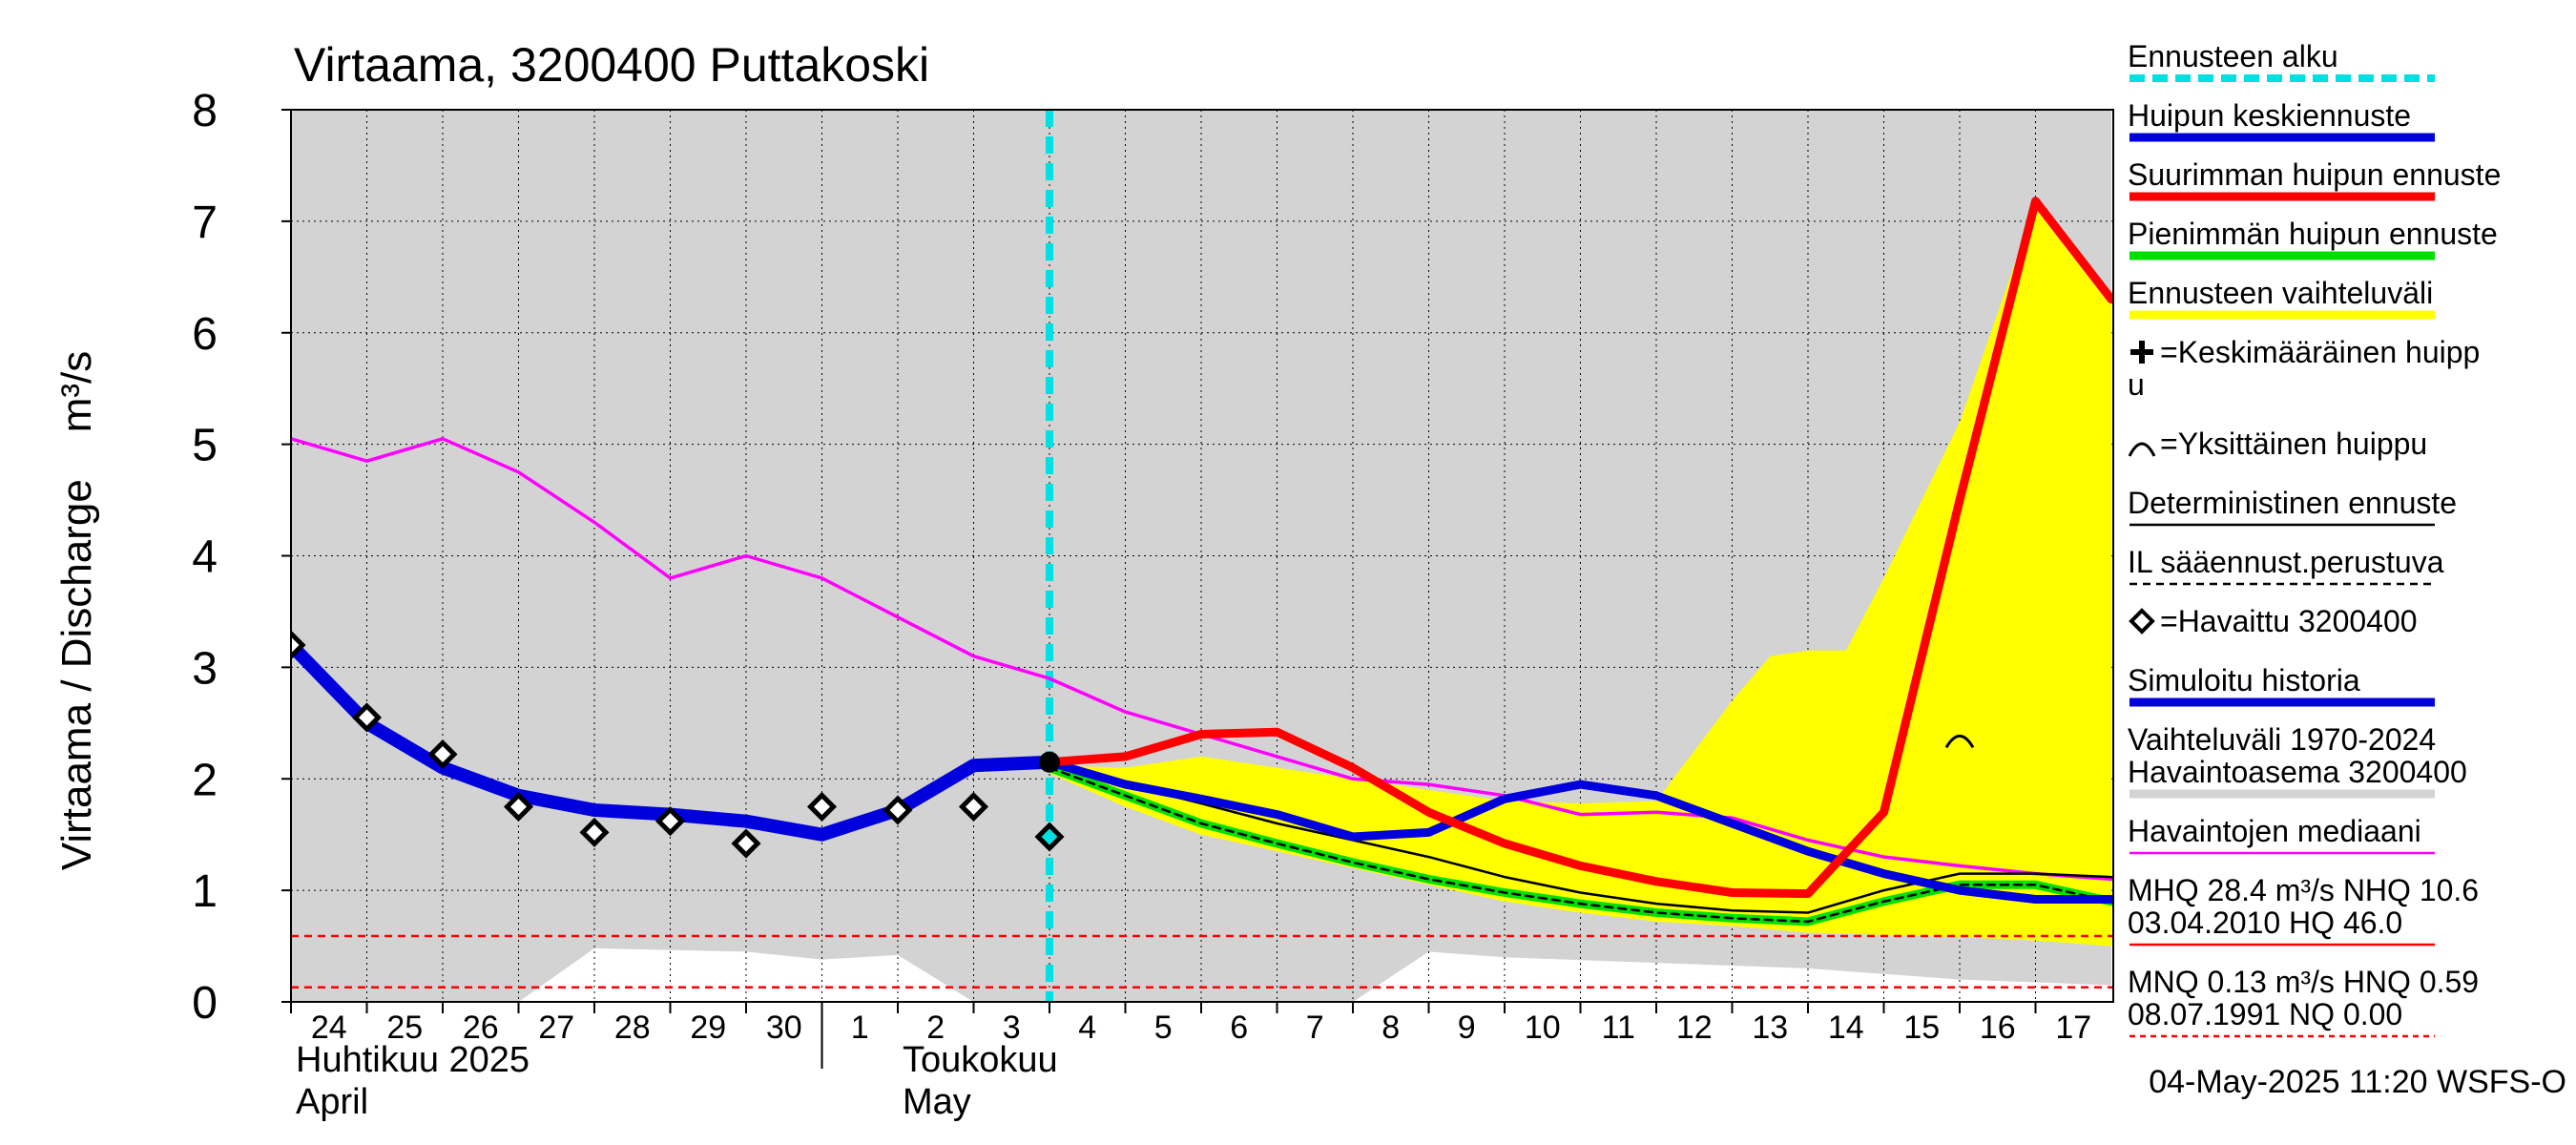  Describe the element at coordinates (2357, 1082) in the screenshot. I see `footer-timestamp: 04-May-2025 11:20 WSFS-O` at that location.